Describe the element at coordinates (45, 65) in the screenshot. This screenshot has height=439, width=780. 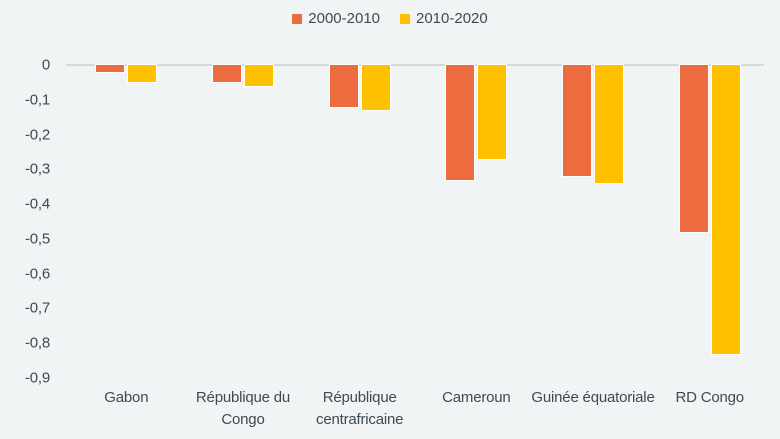
I see `y-axis-tick-label: 0` at that location.